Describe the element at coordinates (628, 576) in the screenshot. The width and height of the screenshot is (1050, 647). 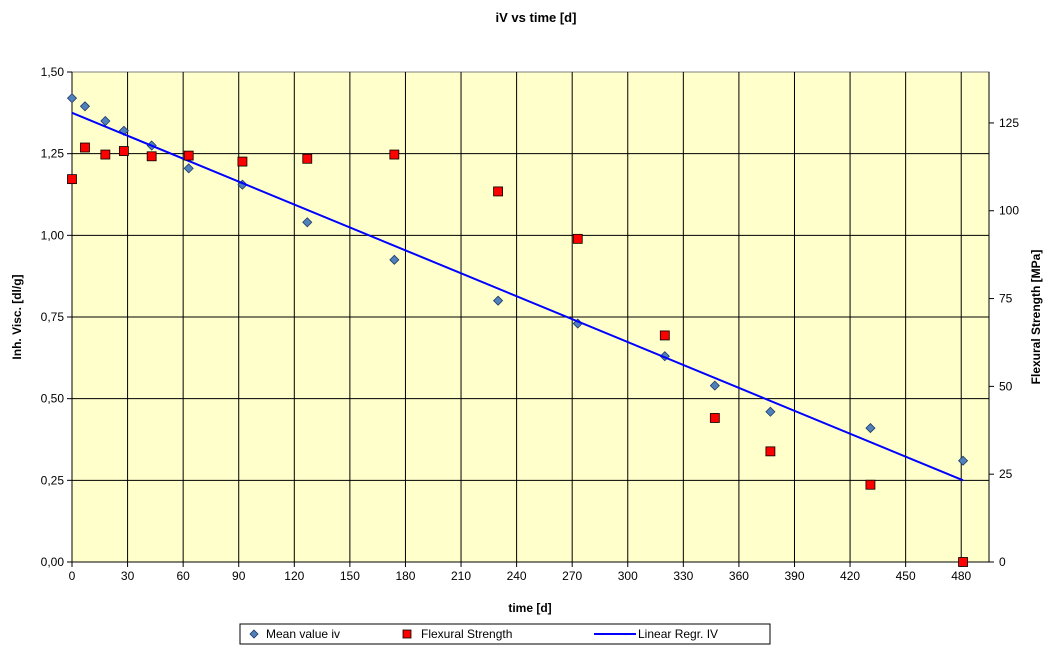
I see `x-tick-label: 300` at that location.